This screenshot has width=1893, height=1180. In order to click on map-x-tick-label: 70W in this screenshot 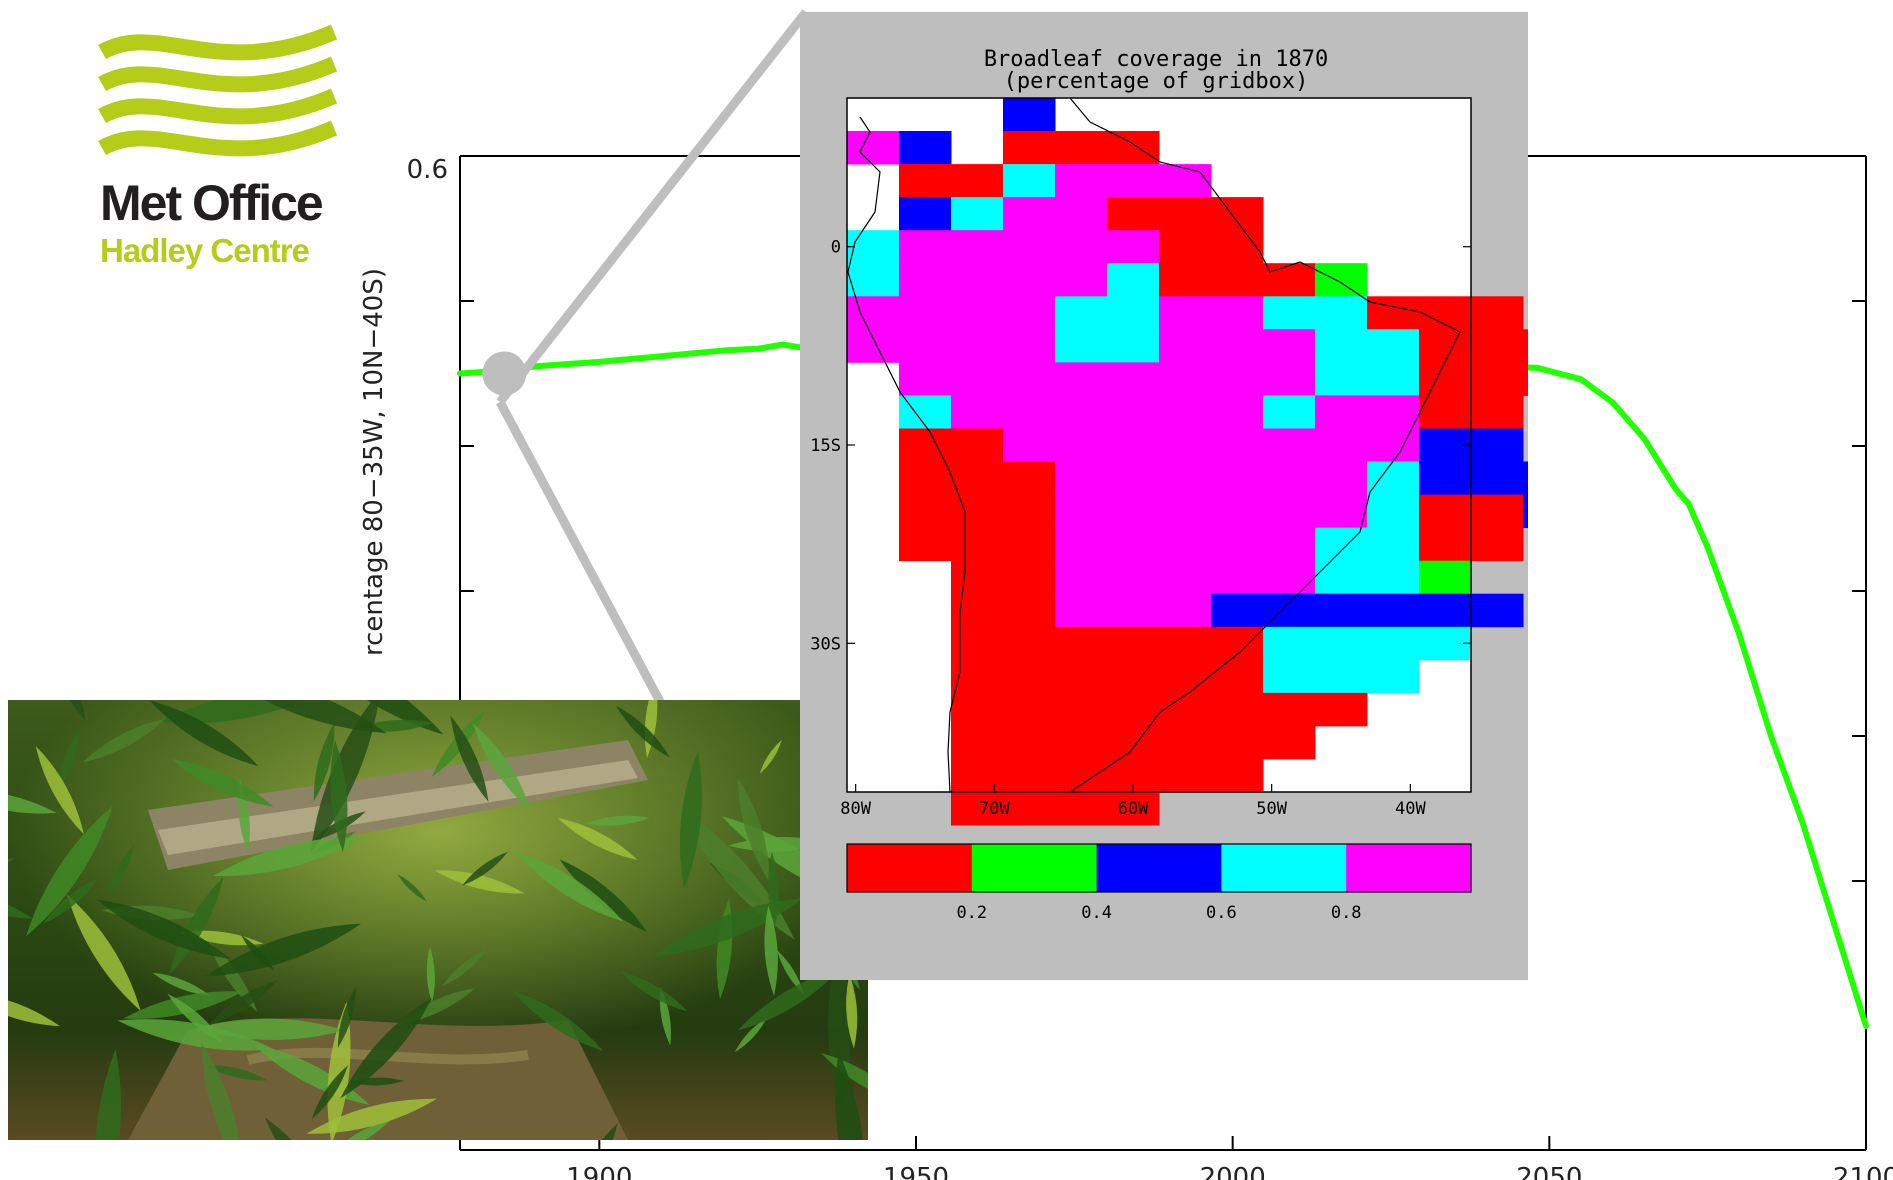, I will do `click(994, 809)`.